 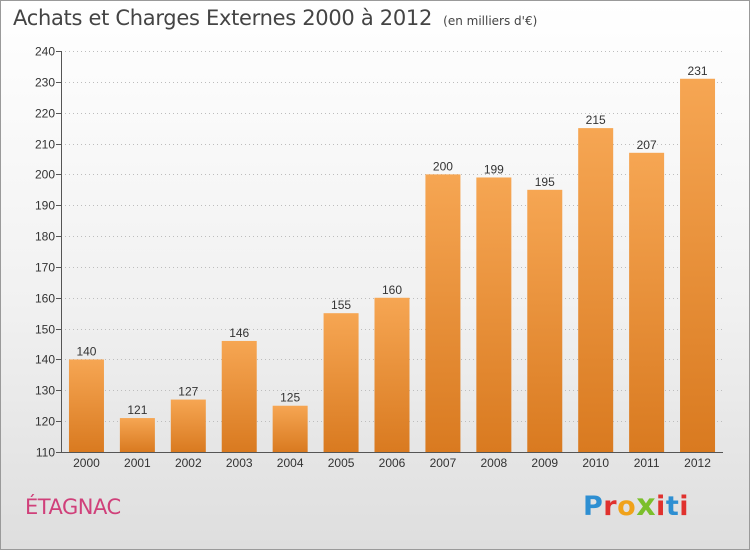 What do you see at coordinates (45, 206) in the screenshot?
I see `y-tick-label: 190` at bounding box center [45, 206].